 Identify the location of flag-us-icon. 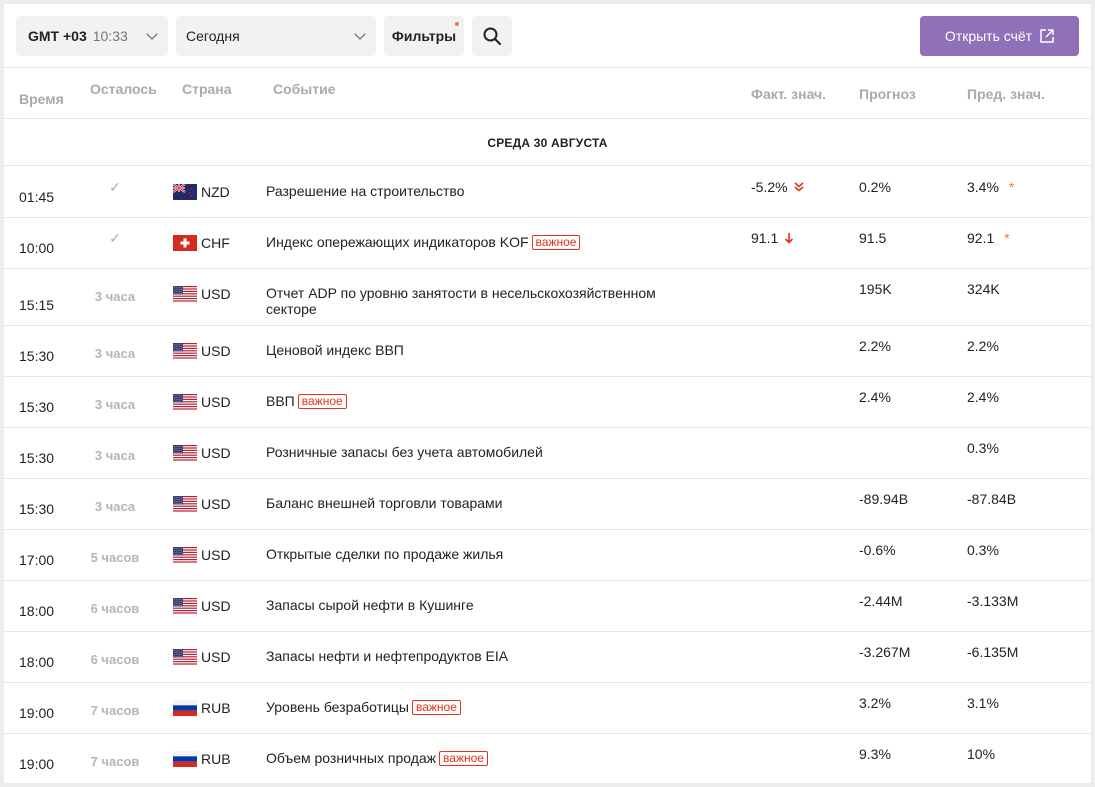
(185, 453).